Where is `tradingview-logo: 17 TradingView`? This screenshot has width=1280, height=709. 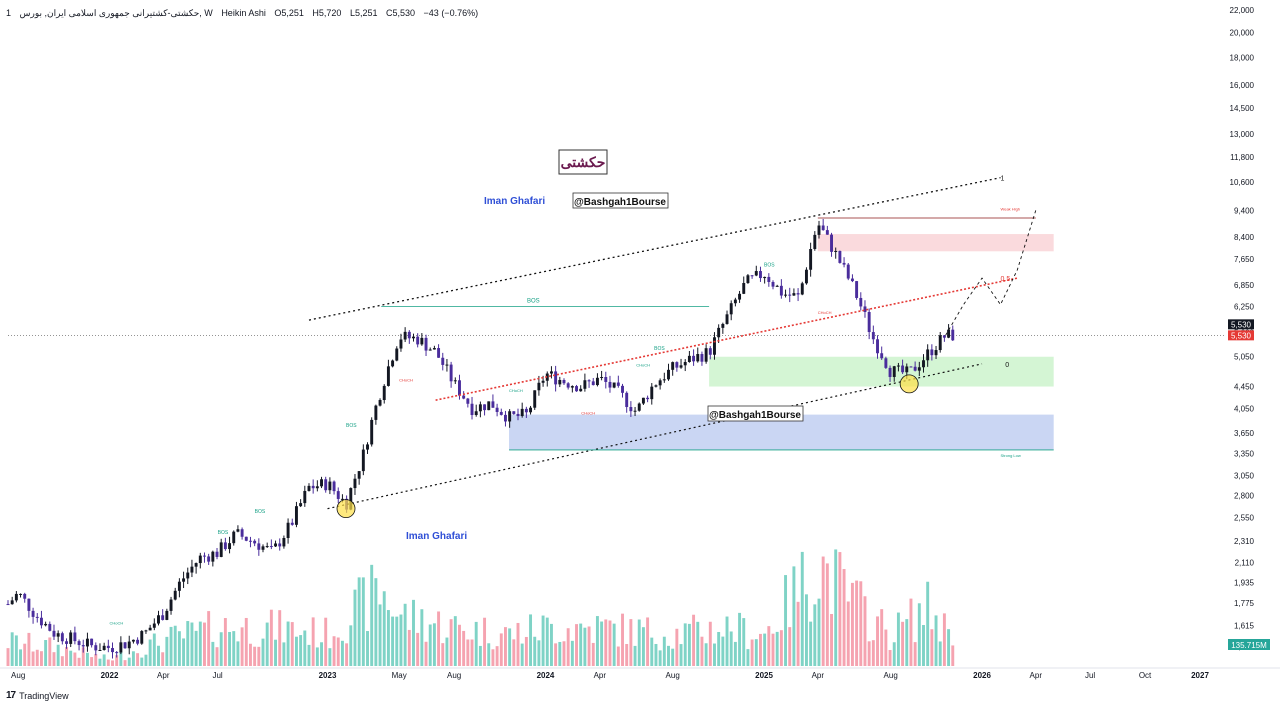 tradingview-logo: 17 TradingView is located at coordinates (37, 695).